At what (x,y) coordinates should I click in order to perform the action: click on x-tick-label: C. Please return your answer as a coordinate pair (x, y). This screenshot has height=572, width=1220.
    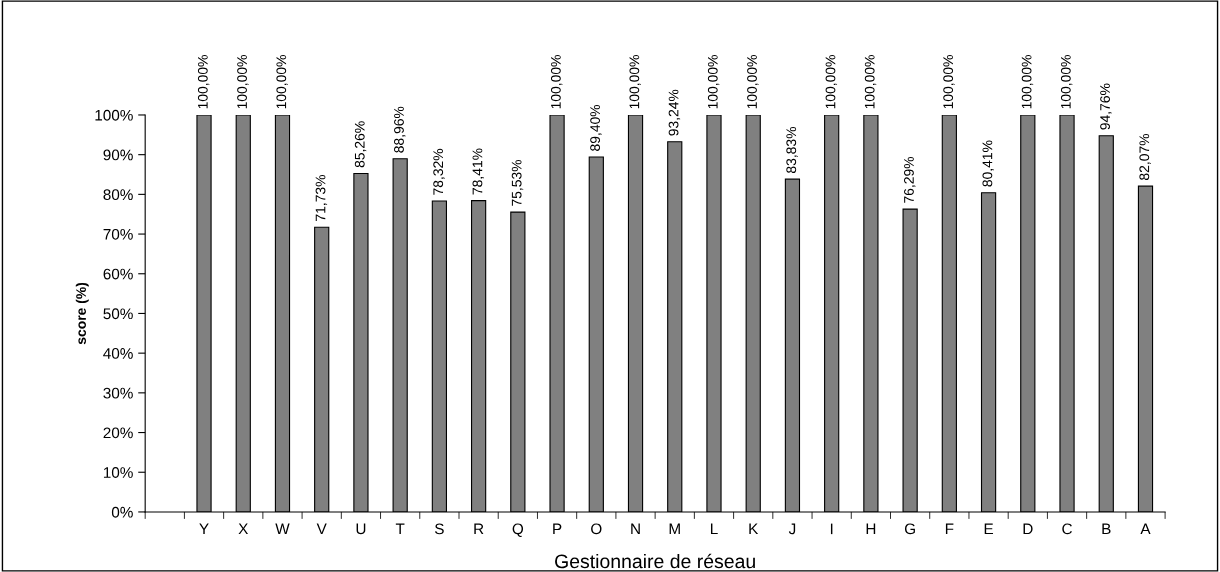
    Looking at the image, I should click on (1067, 529).